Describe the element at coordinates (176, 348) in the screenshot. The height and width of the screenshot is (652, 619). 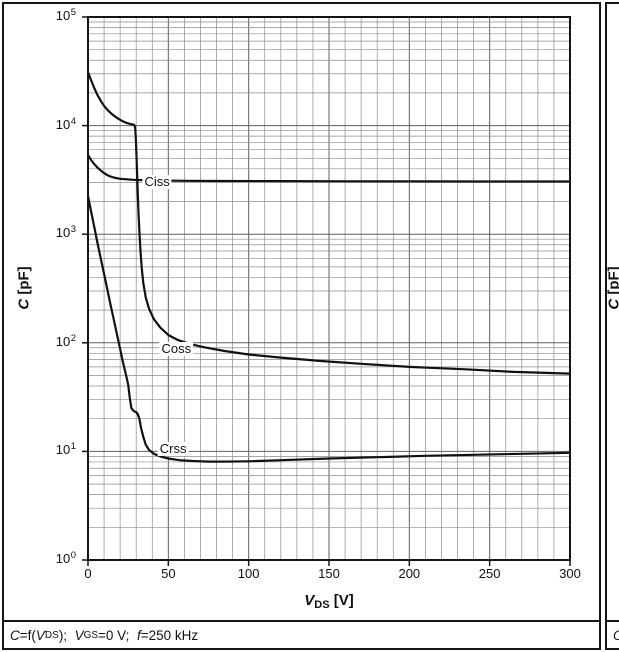
I see `curve-label-coss: Coss` at that location.